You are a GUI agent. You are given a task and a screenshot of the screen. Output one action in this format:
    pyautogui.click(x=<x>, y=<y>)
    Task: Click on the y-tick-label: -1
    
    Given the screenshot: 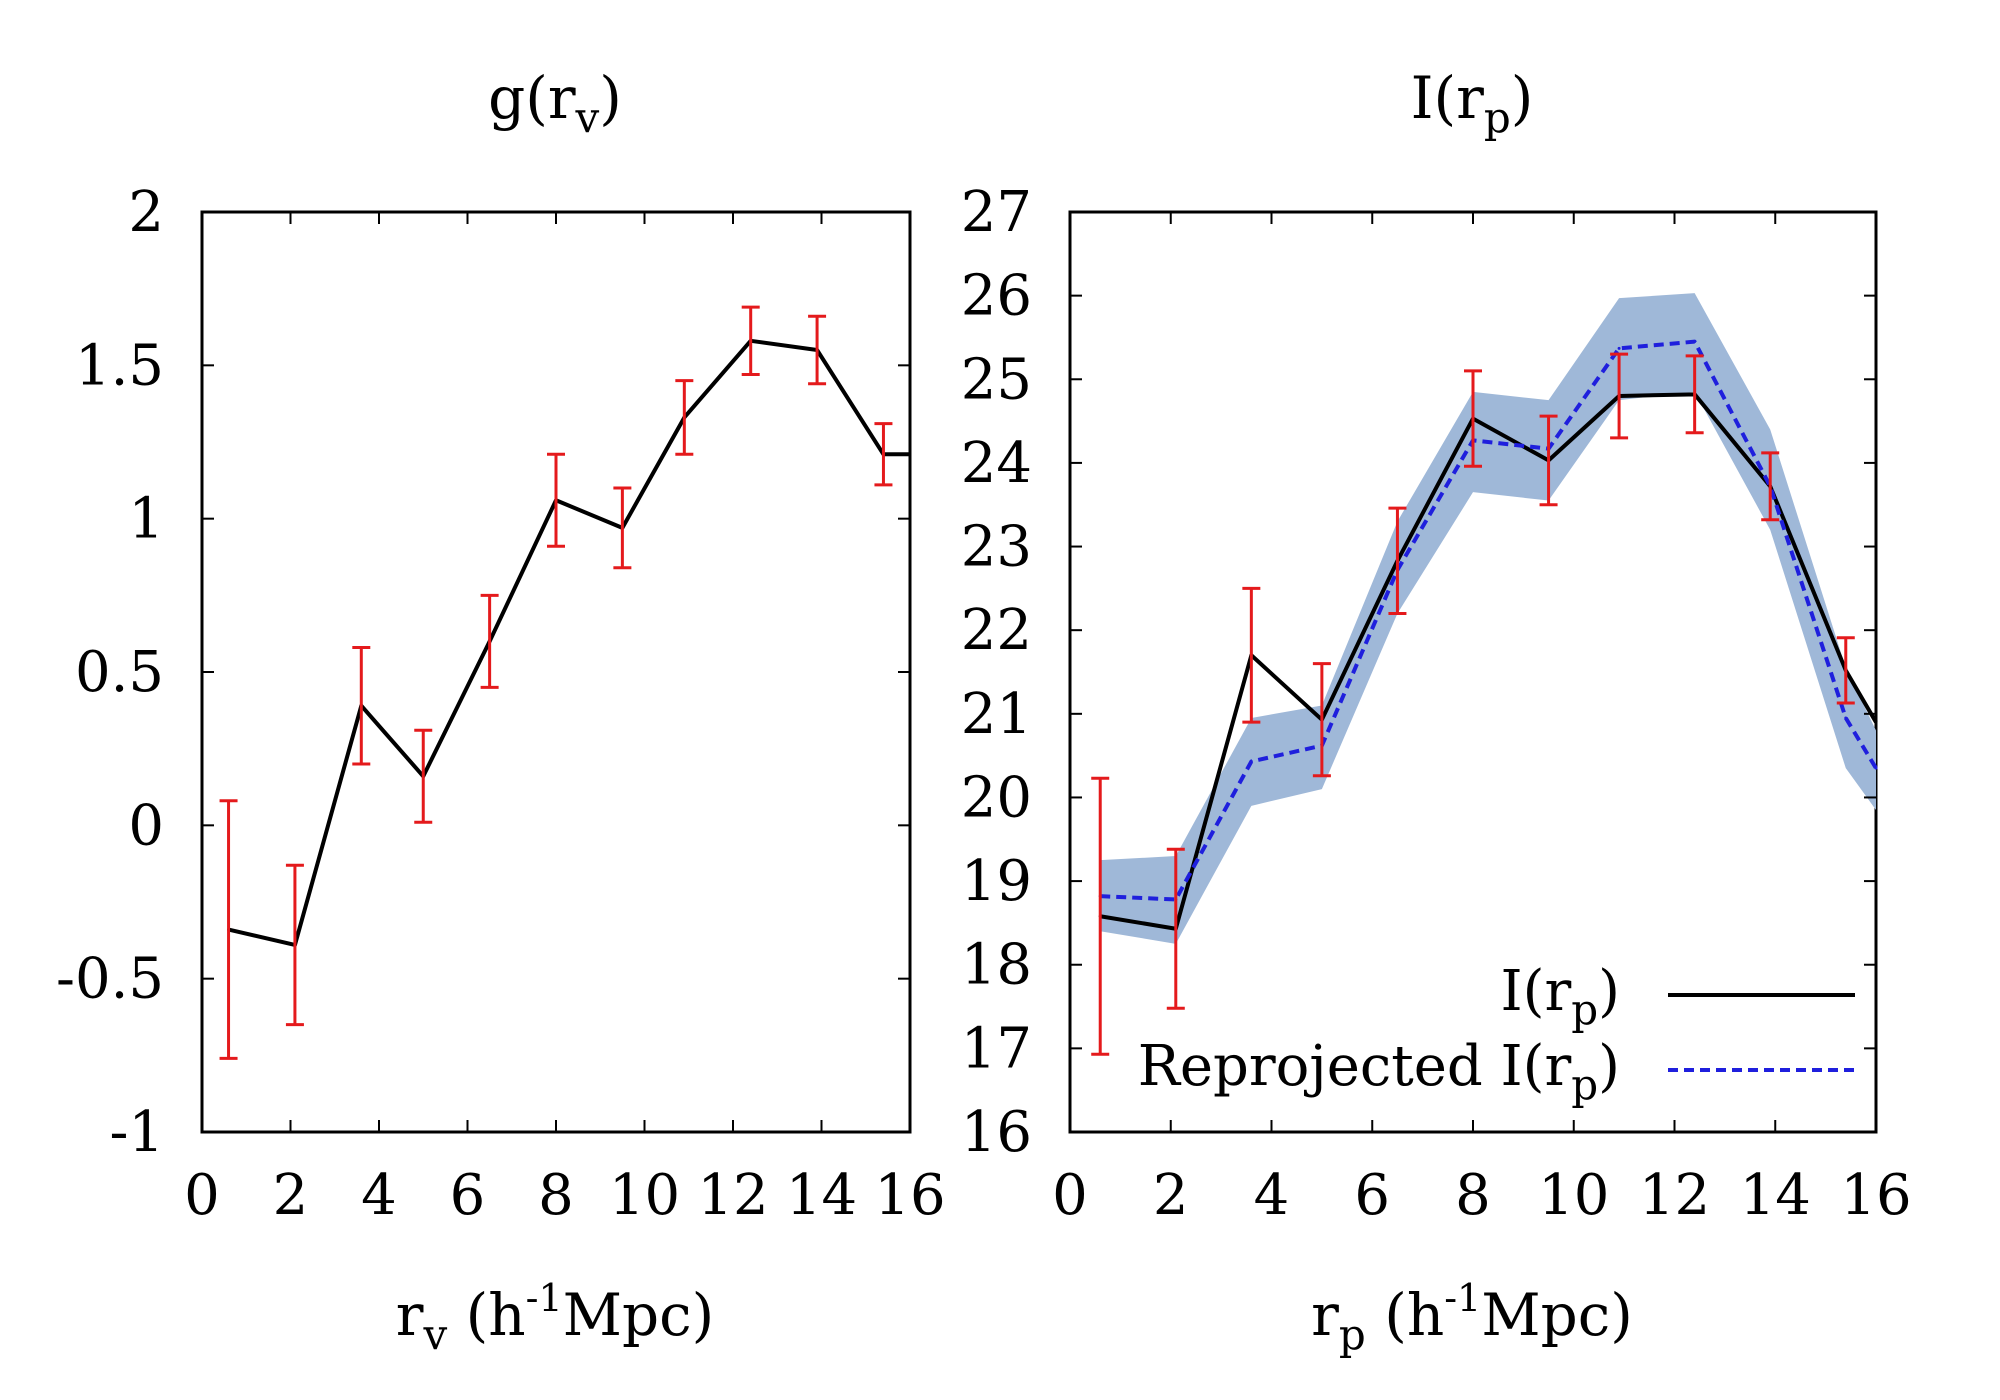 What is the action you would take?
    pyautogui.click(x=136, y=1132)
    